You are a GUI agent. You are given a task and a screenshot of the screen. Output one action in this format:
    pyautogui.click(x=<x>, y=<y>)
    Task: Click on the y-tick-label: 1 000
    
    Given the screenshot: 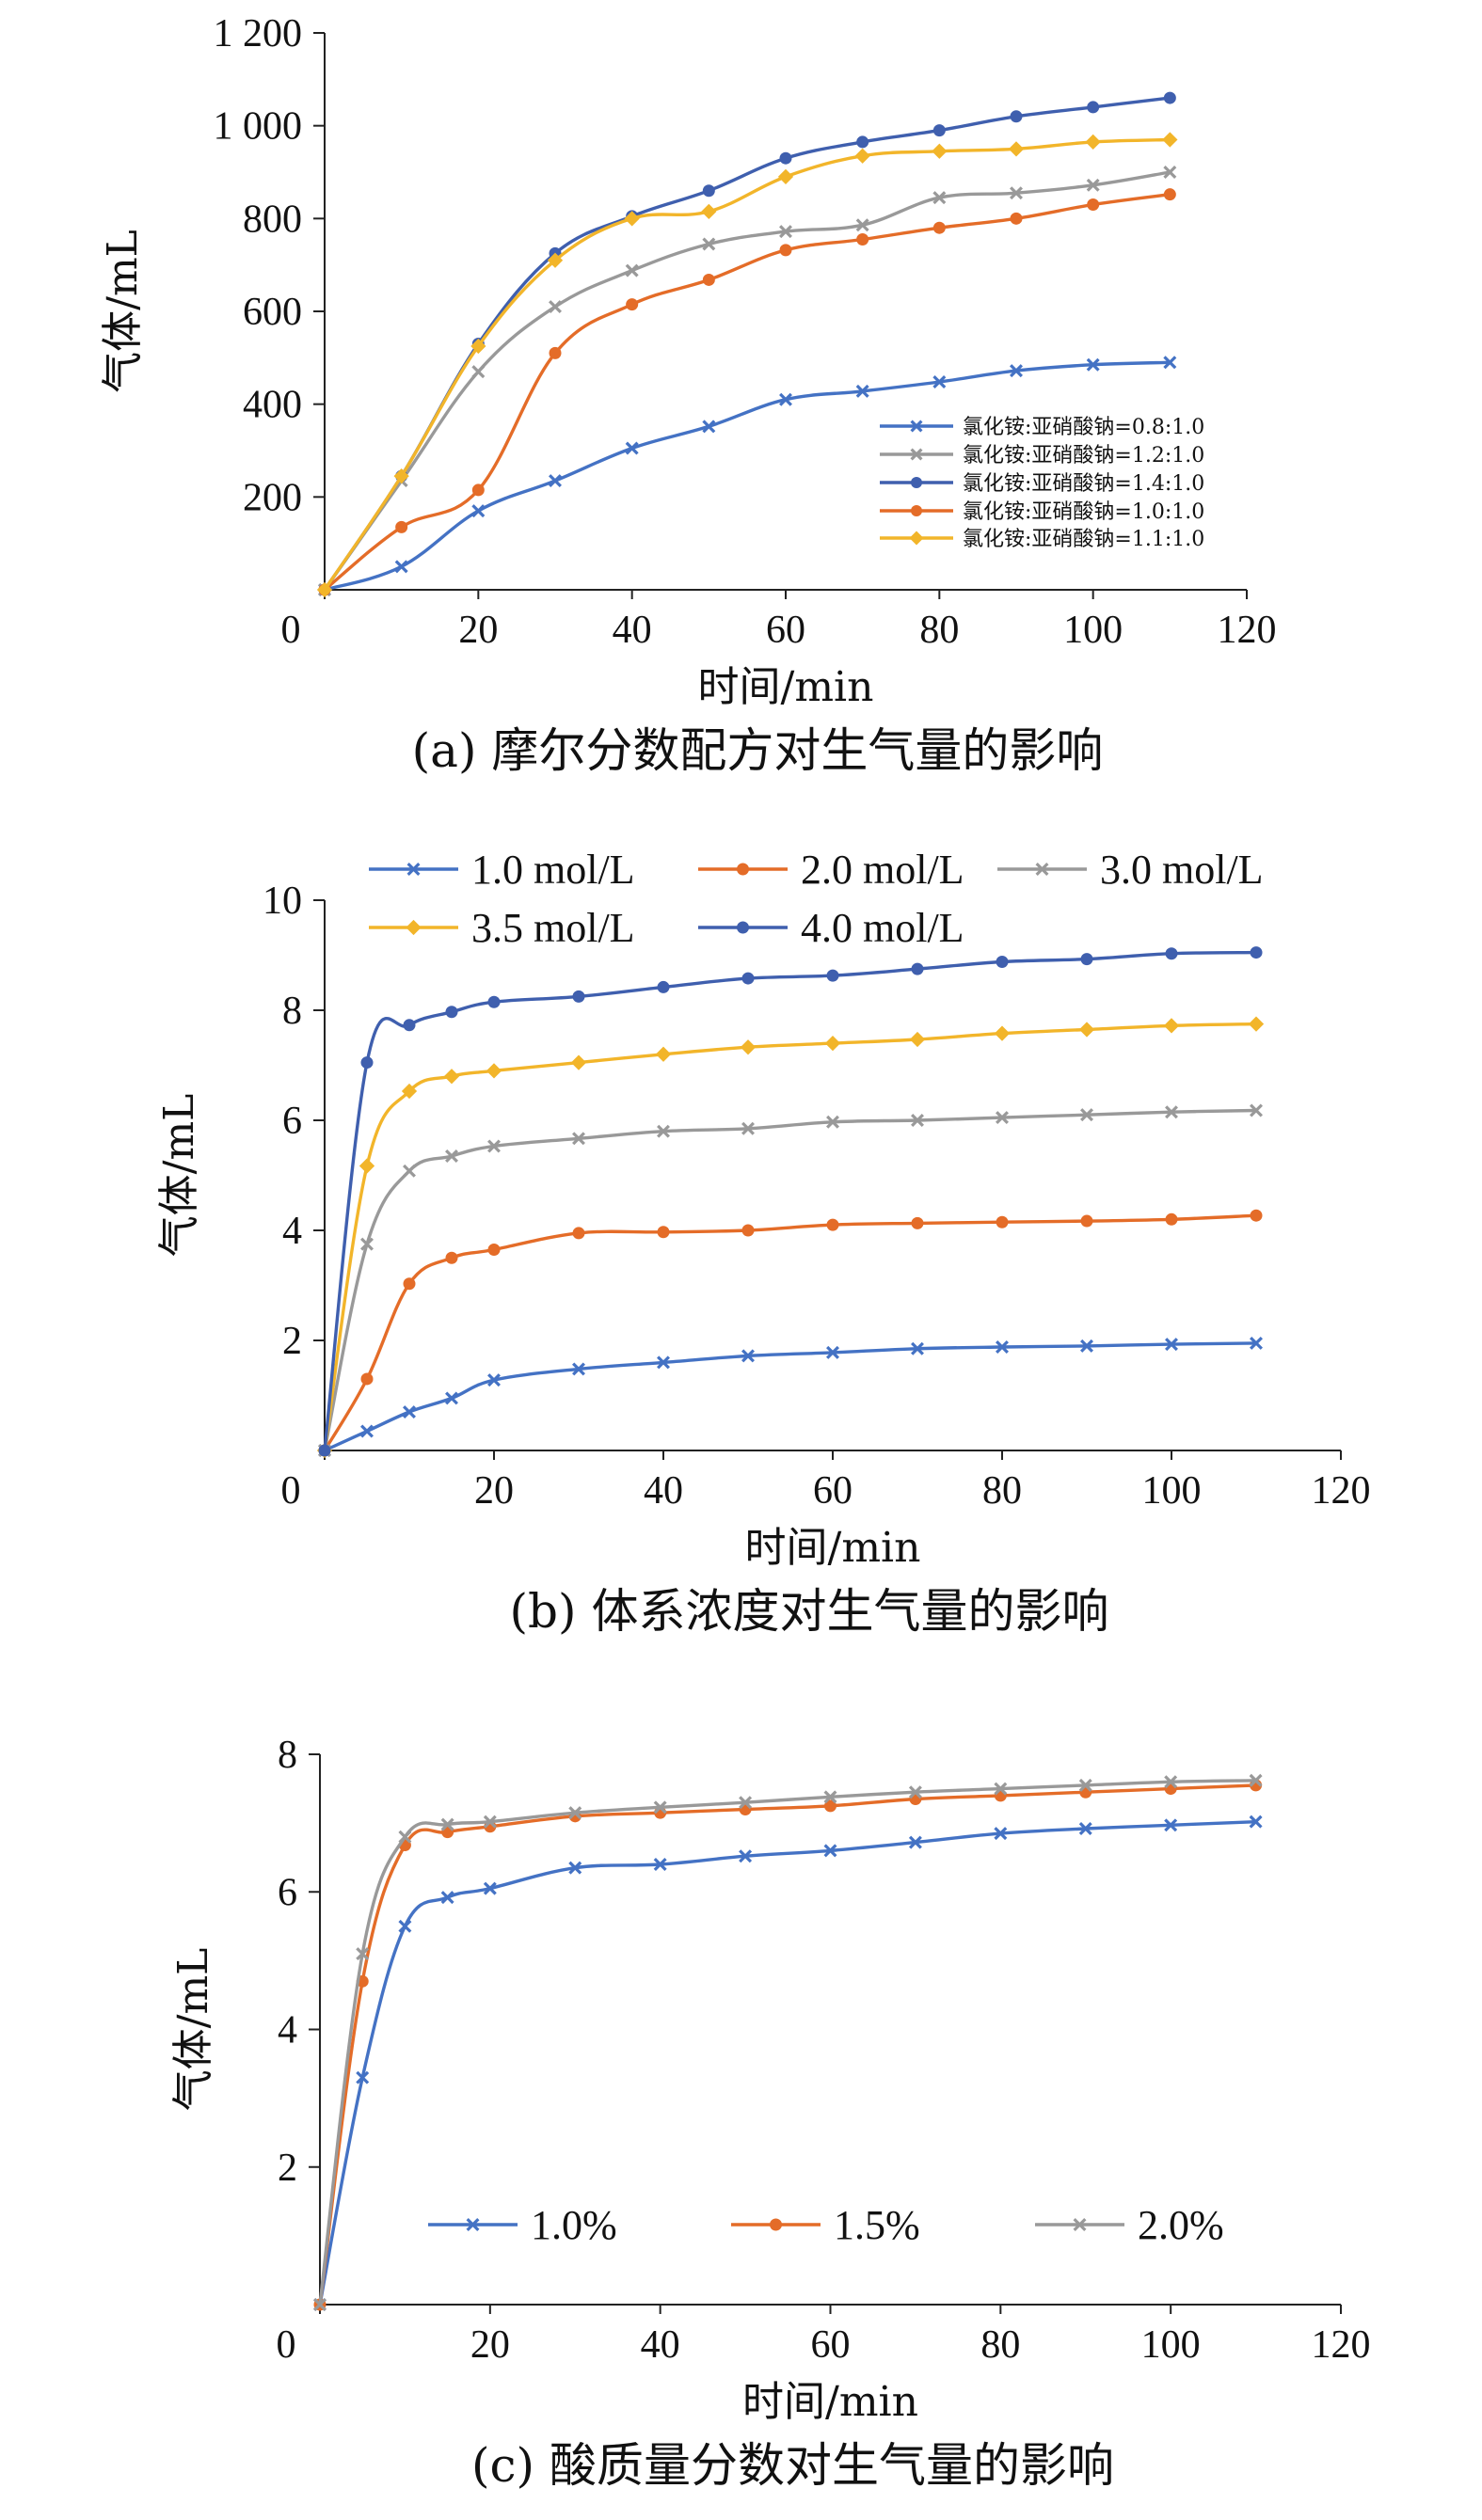 What is the action you would take?
    pyautogui.click(x=258, y=127)
    